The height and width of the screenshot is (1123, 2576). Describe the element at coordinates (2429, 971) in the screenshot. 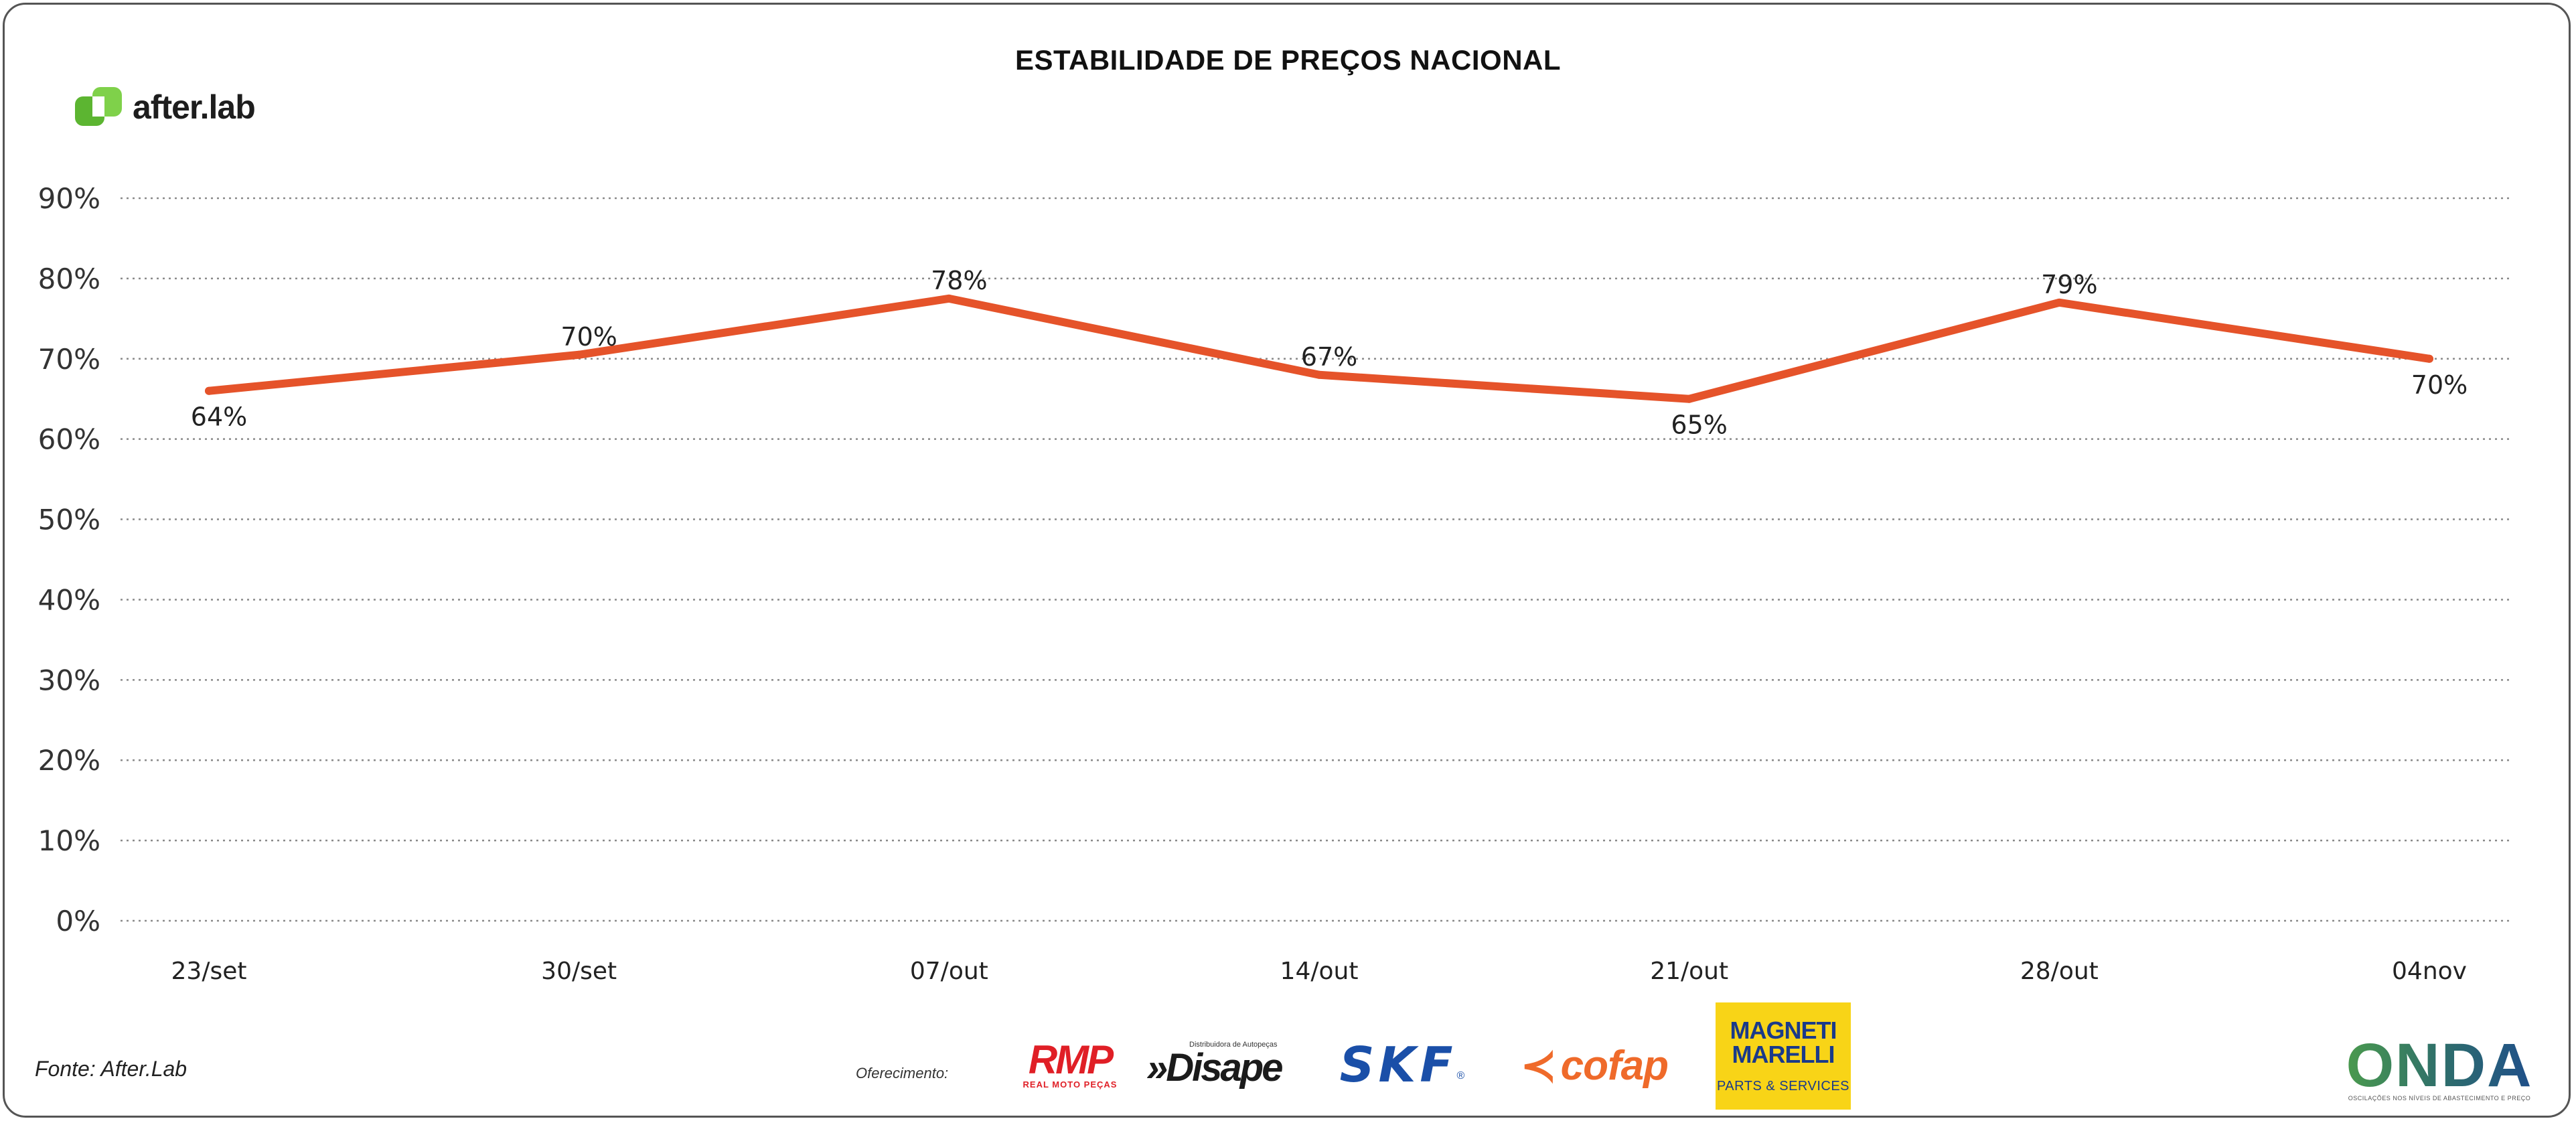

I see `x-tick-label: 04nov` at that location.